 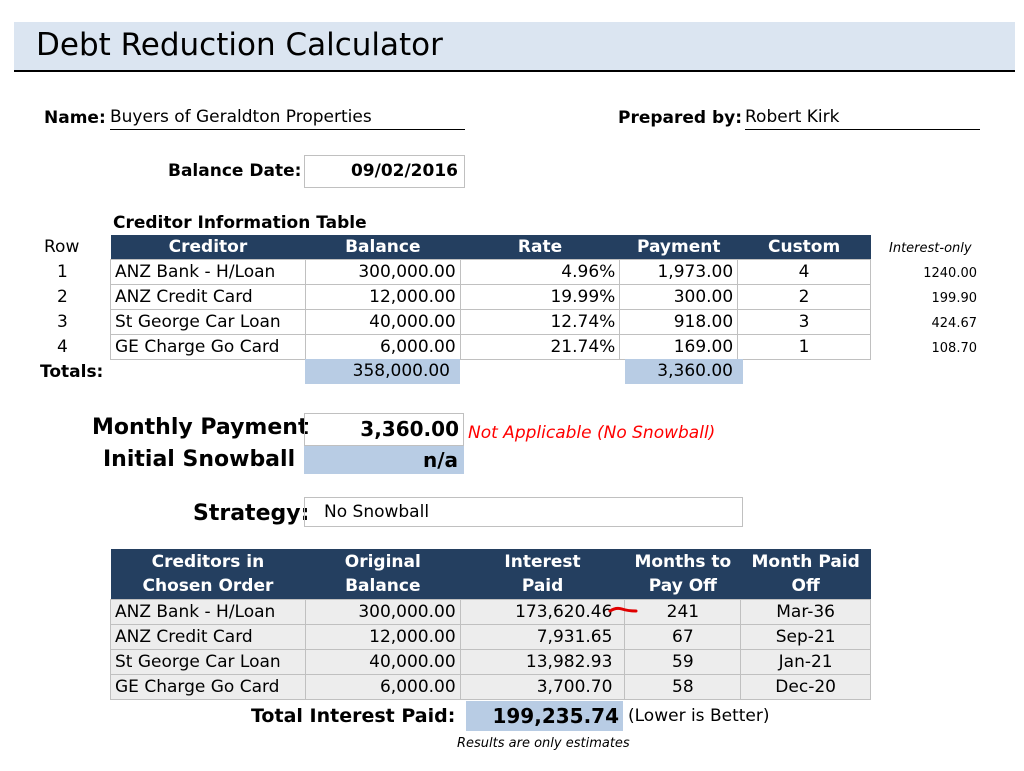 I want to click on creditor-table-header: Creditor Balance Rate Payment Custom, so click(x=490, y=247).